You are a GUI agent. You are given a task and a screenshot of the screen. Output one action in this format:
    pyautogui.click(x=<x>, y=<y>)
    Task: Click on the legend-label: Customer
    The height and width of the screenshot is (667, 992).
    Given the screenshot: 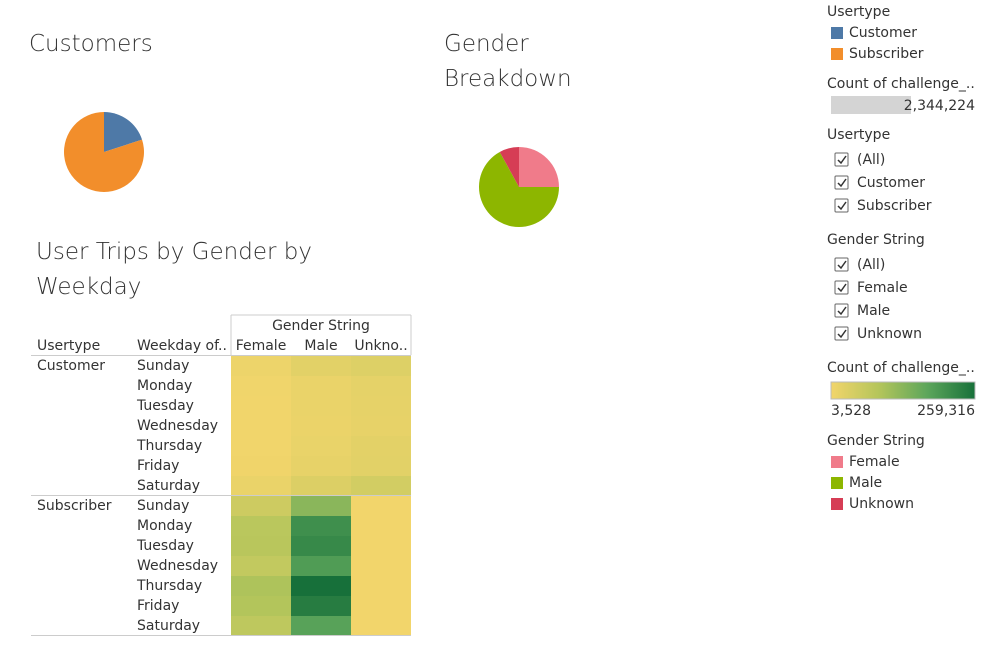 What is the action you would take?
    pyautogui.click(x=883, y=33)
    